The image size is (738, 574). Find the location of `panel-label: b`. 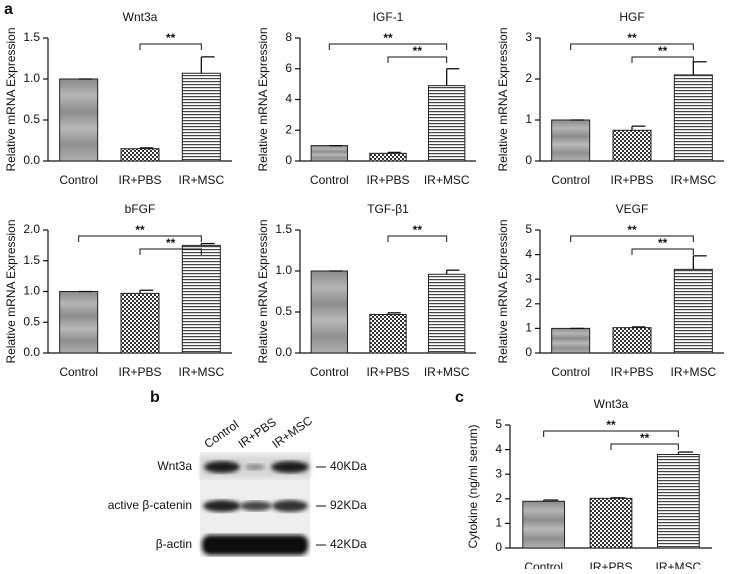

panel-label: b is located at coordinates (155, 397).